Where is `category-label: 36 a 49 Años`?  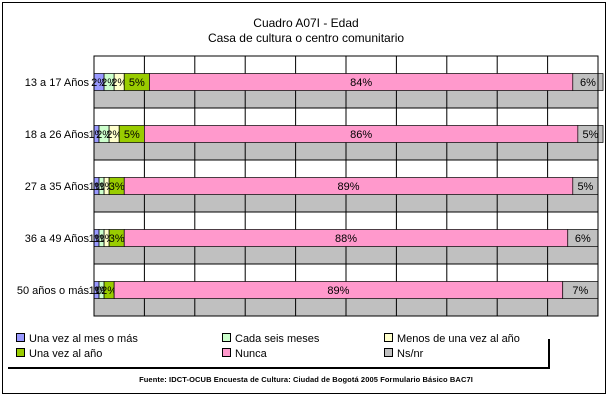
category-label: 36 a 49 Años is located at coordinates (57, 239).